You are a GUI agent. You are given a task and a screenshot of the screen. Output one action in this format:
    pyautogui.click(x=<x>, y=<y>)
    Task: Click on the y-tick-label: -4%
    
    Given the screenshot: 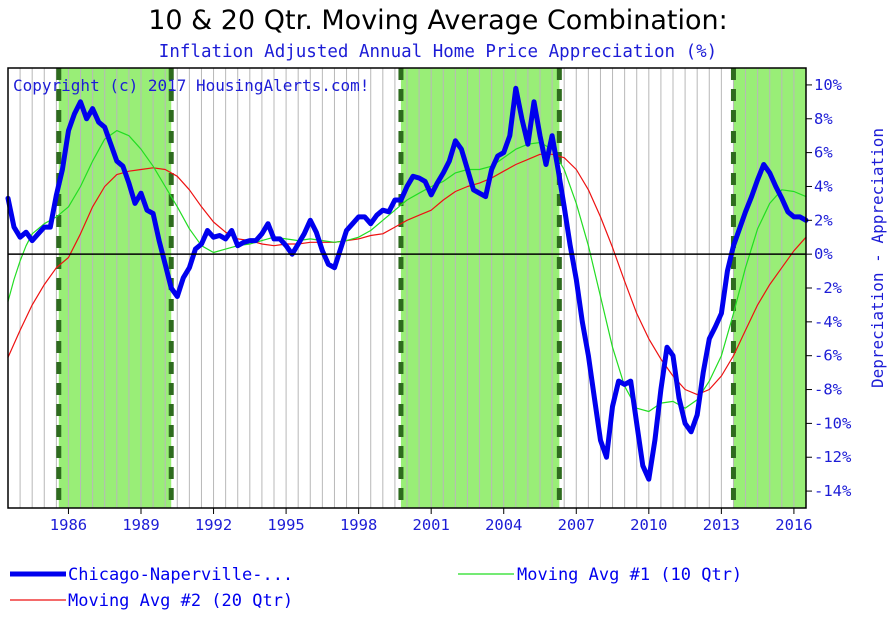 What is the action you would take?
    pyautogui.click(x=828, y=322)
    